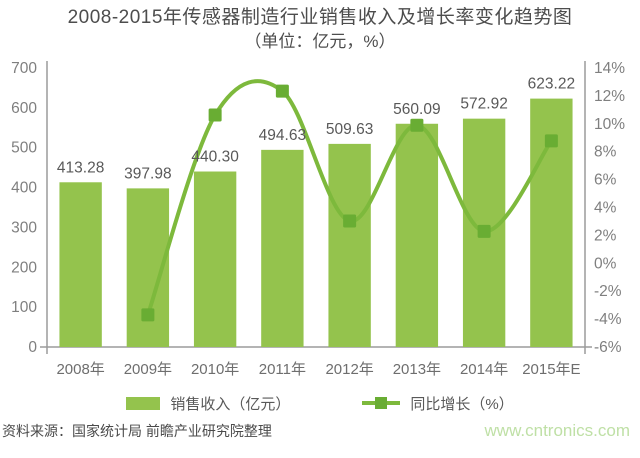 This screenshot has height=458, width=640. I want to click on y-axis-right-tick-label: 4%, so click(605, 208).